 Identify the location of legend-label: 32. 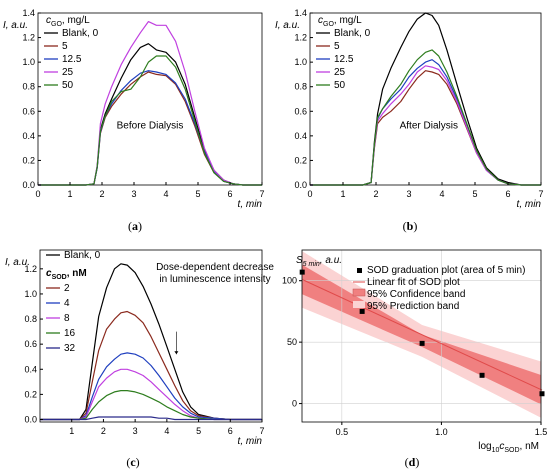
(70, 348).